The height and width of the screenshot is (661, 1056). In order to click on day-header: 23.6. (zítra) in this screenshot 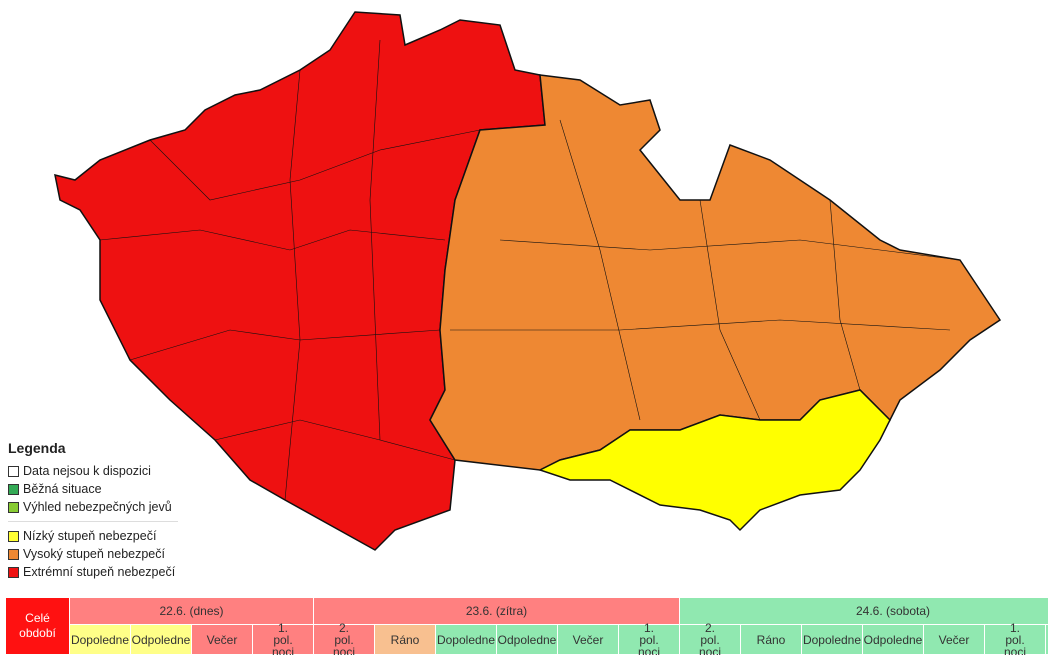, I will do `click(497, 611)`.